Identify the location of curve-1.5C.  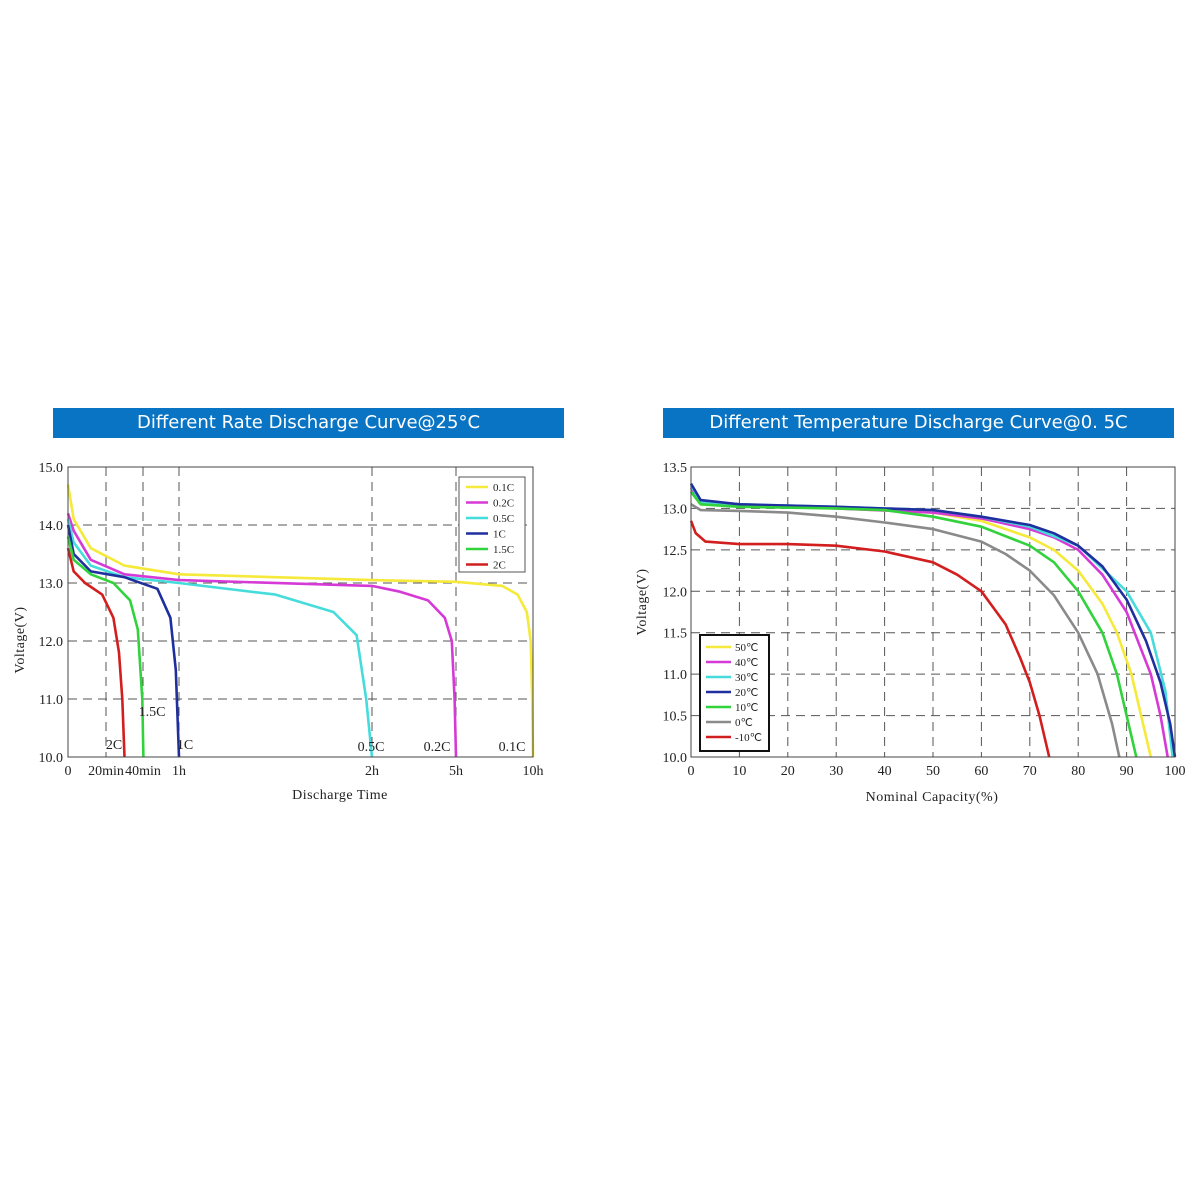
(105, 647).